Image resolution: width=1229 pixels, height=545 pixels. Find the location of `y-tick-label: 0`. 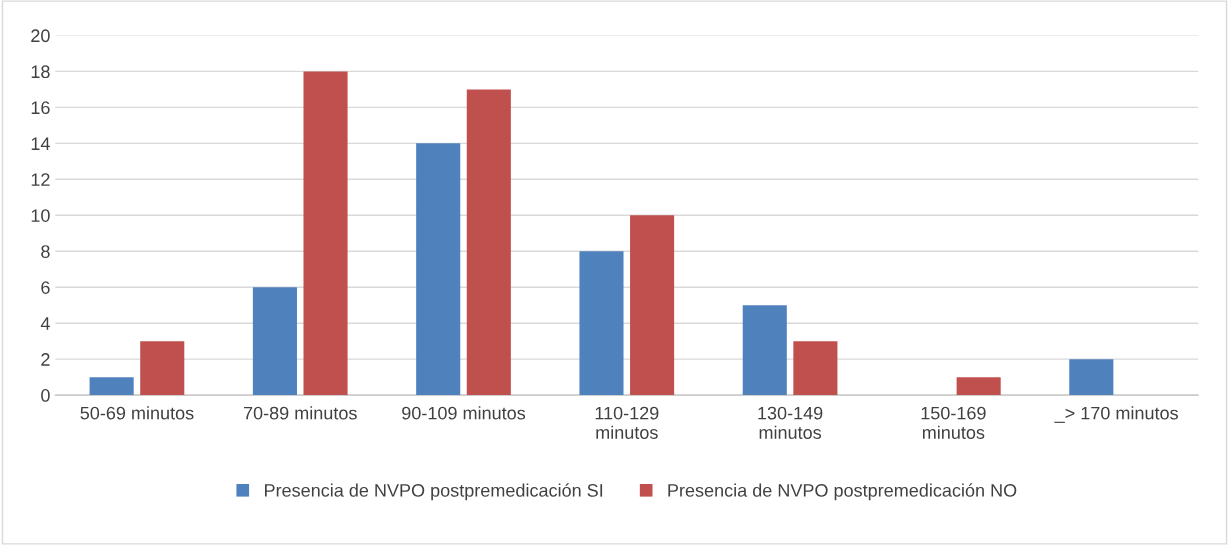

y-tick-label: 0 is located at coordinates (45, 395).